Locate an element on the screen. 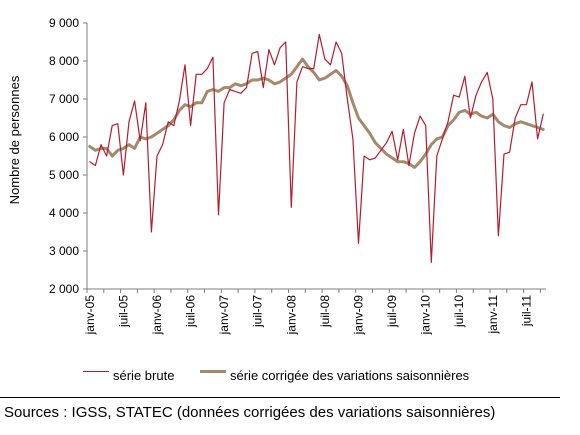 Image resolution: width=580 pixels, height=435 pixels. x-tick-label: juil-10 is located at coordinates (459, 311).